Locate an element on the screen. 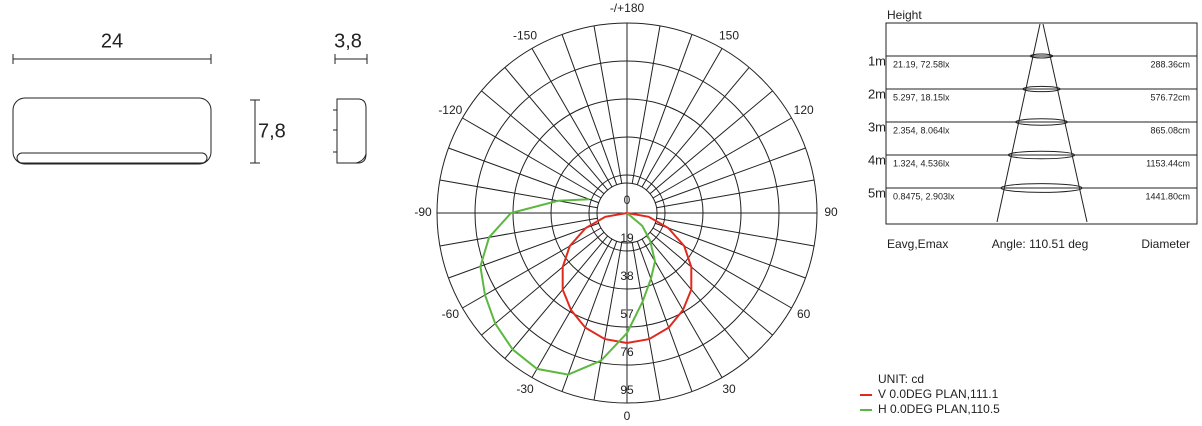 The image size is (1202, 426). angle-tick-label: 120 is located at coordinates (804, 110).